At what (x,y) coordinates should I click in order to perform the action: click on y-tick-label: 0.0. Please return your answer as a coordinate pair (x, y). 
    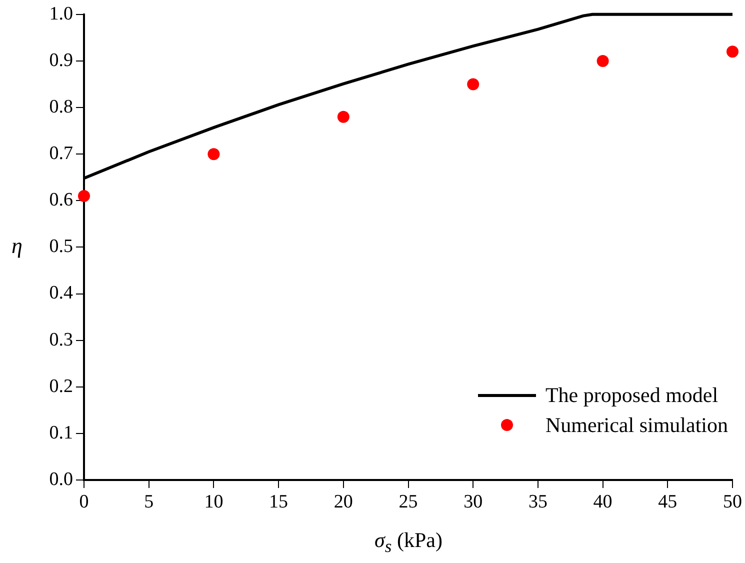
    Looking at the image, I should click on (61, 479).